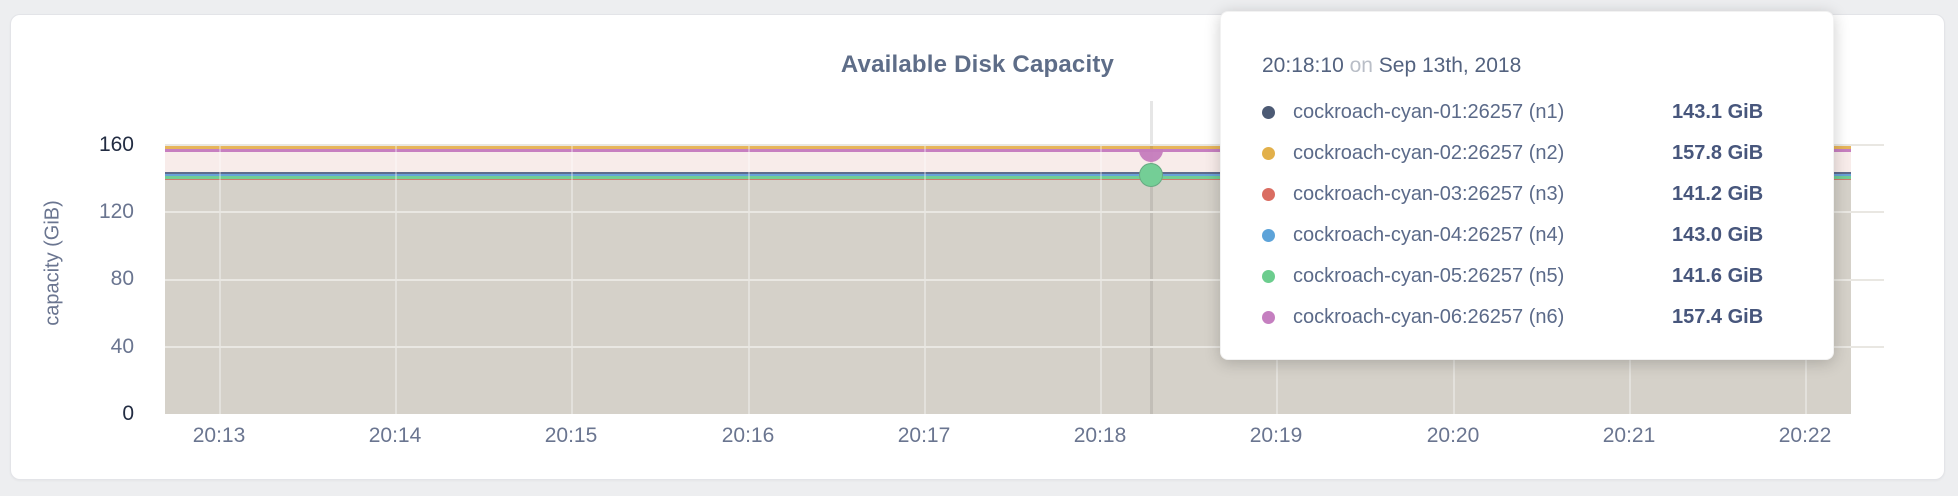 This screenshot has width=1958, height=496. Describe the element at coordinates (219, 435) in the screenshot. I see `x-tick-label: 20:13` at that location.